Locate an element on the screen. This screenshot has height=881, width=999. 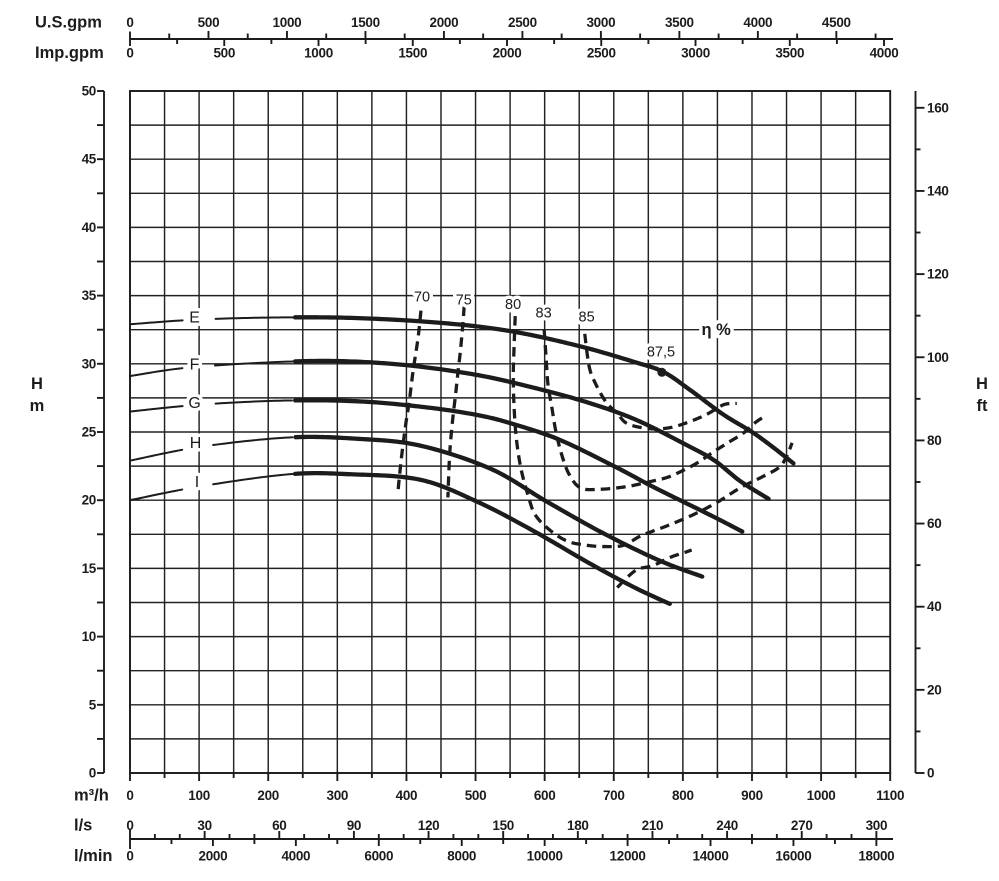
m3h-tick-label: 0 is located at coordinates (129, 795).